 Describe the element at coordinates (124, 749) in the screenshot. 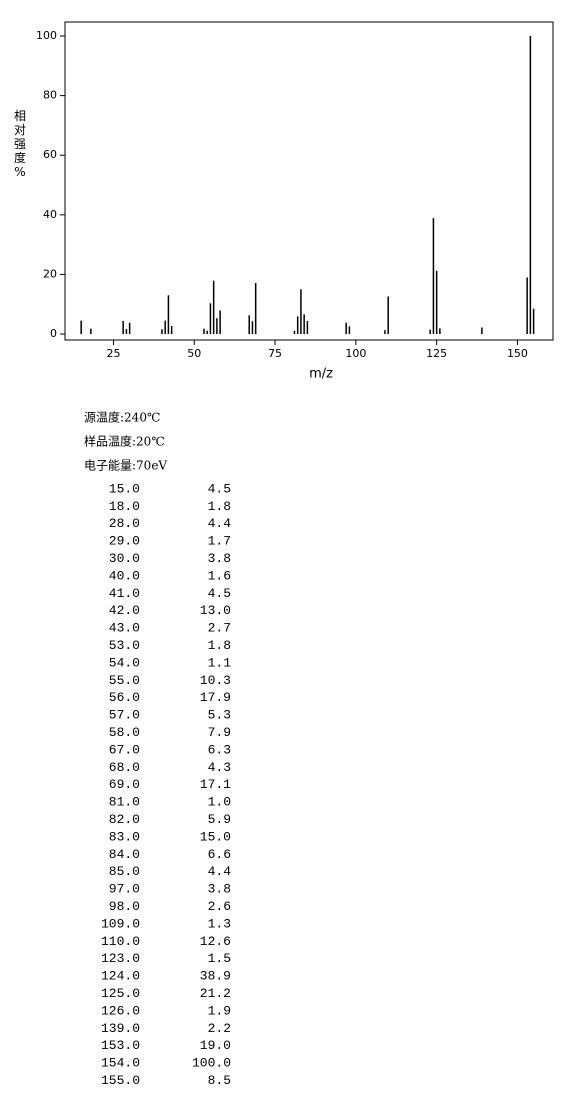

I see `mz-value: 67.0` at that location.